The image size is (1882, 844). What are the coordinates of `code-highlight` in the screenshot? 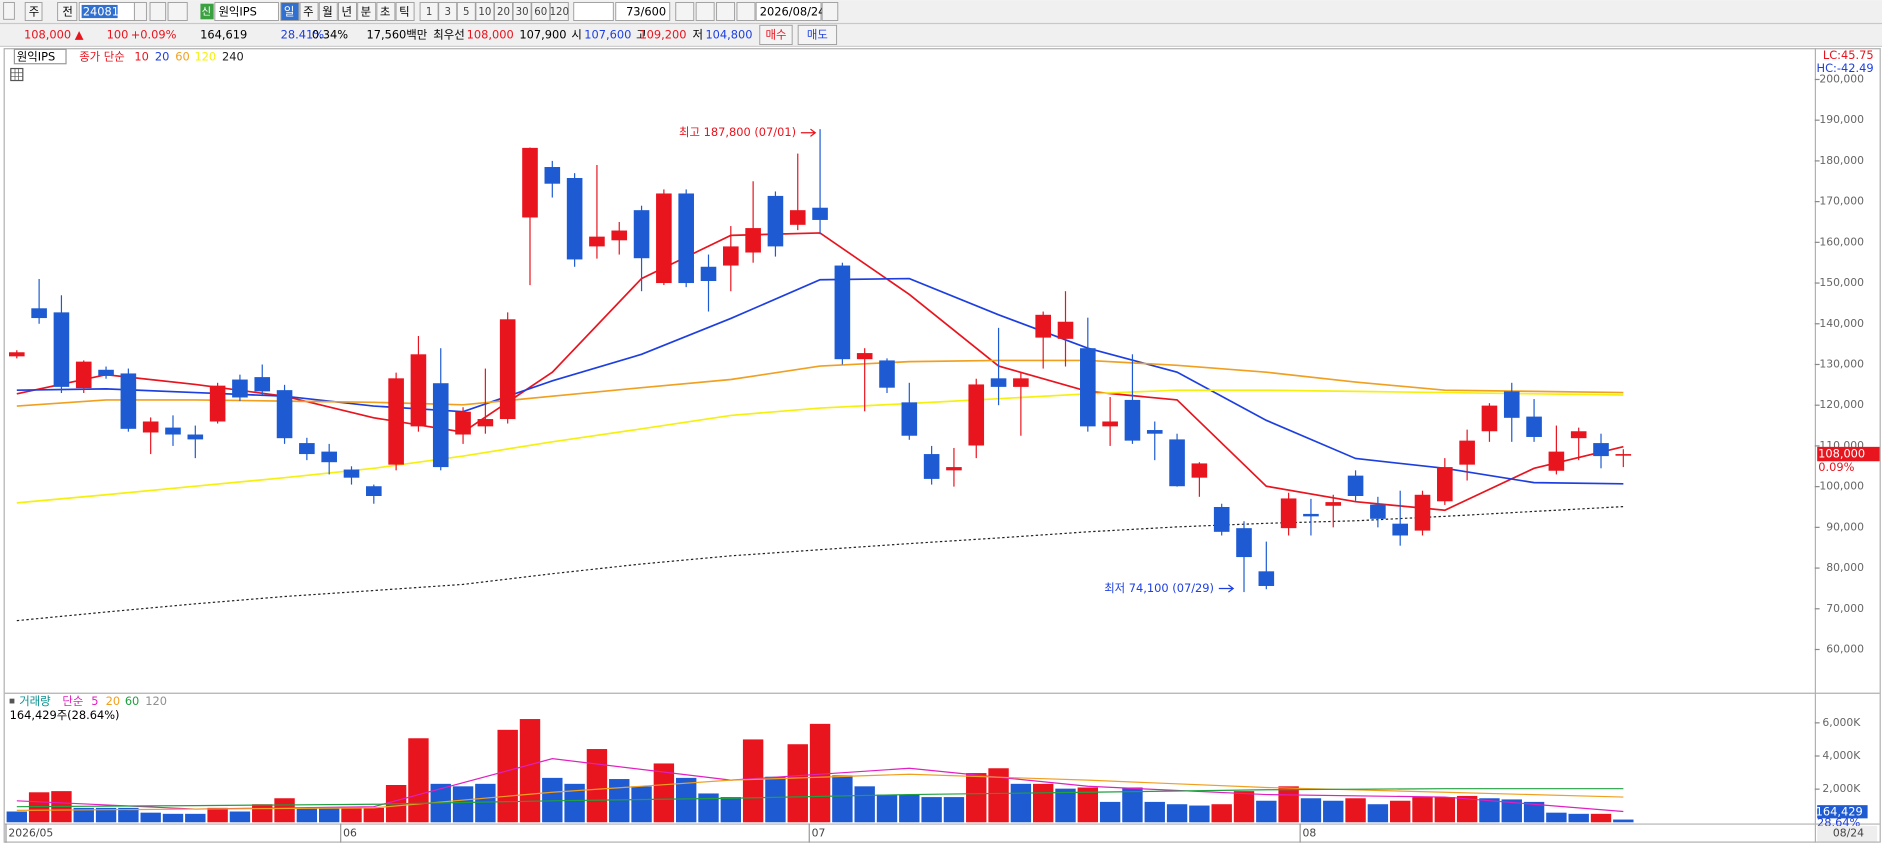 It's located at (99, 11).